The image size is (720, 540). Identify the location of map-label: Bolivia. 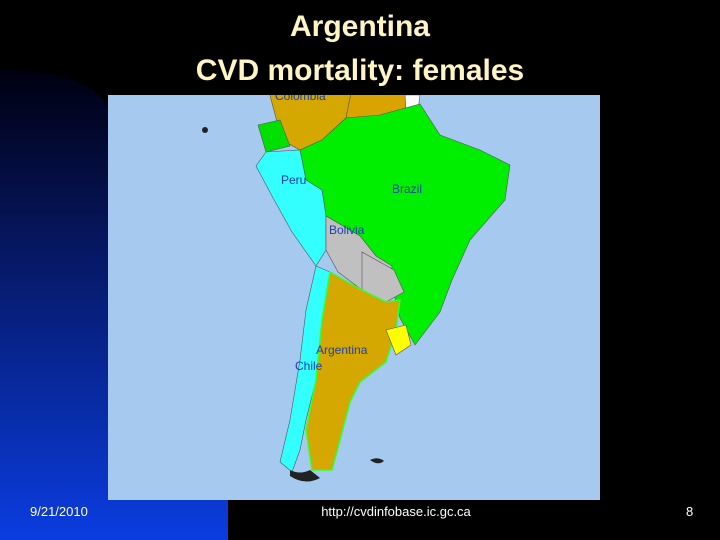
(347, 230).